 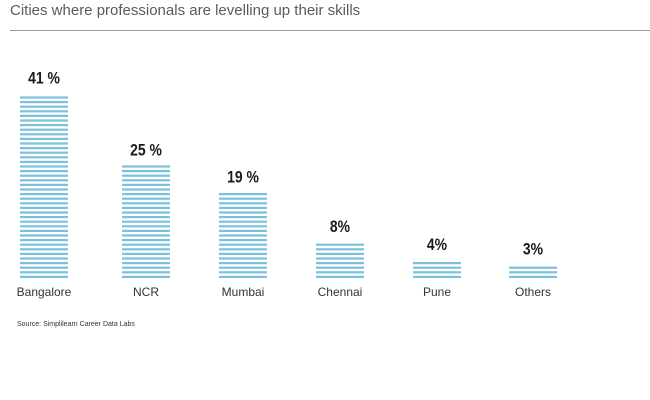 I want to click on value-label: 25 %, so click(x=146, y=150).